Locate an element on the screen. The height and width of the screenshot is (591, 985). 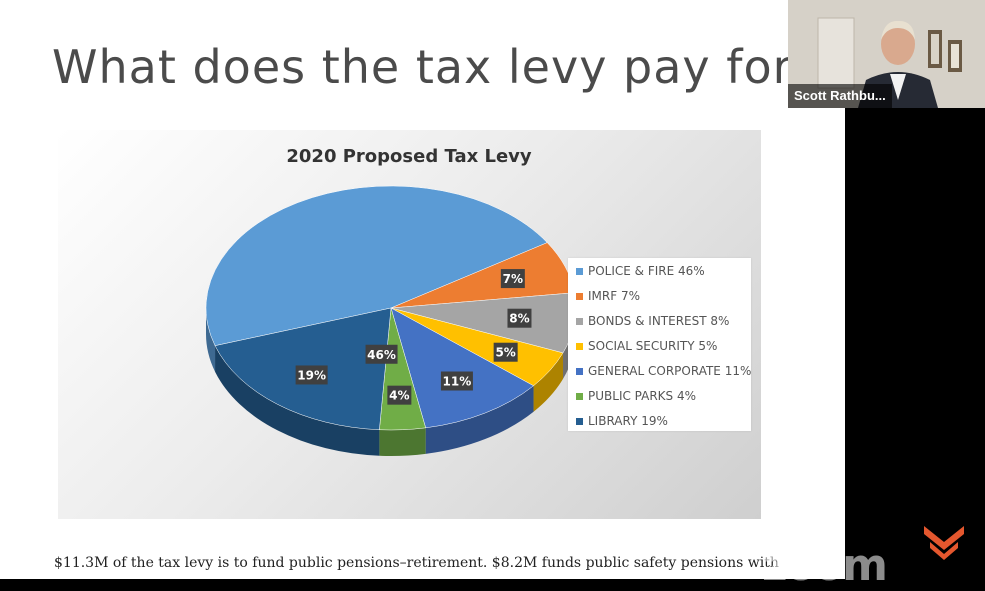
pie-data-label-public-parks: 4% is located at coordinates (399, 395).